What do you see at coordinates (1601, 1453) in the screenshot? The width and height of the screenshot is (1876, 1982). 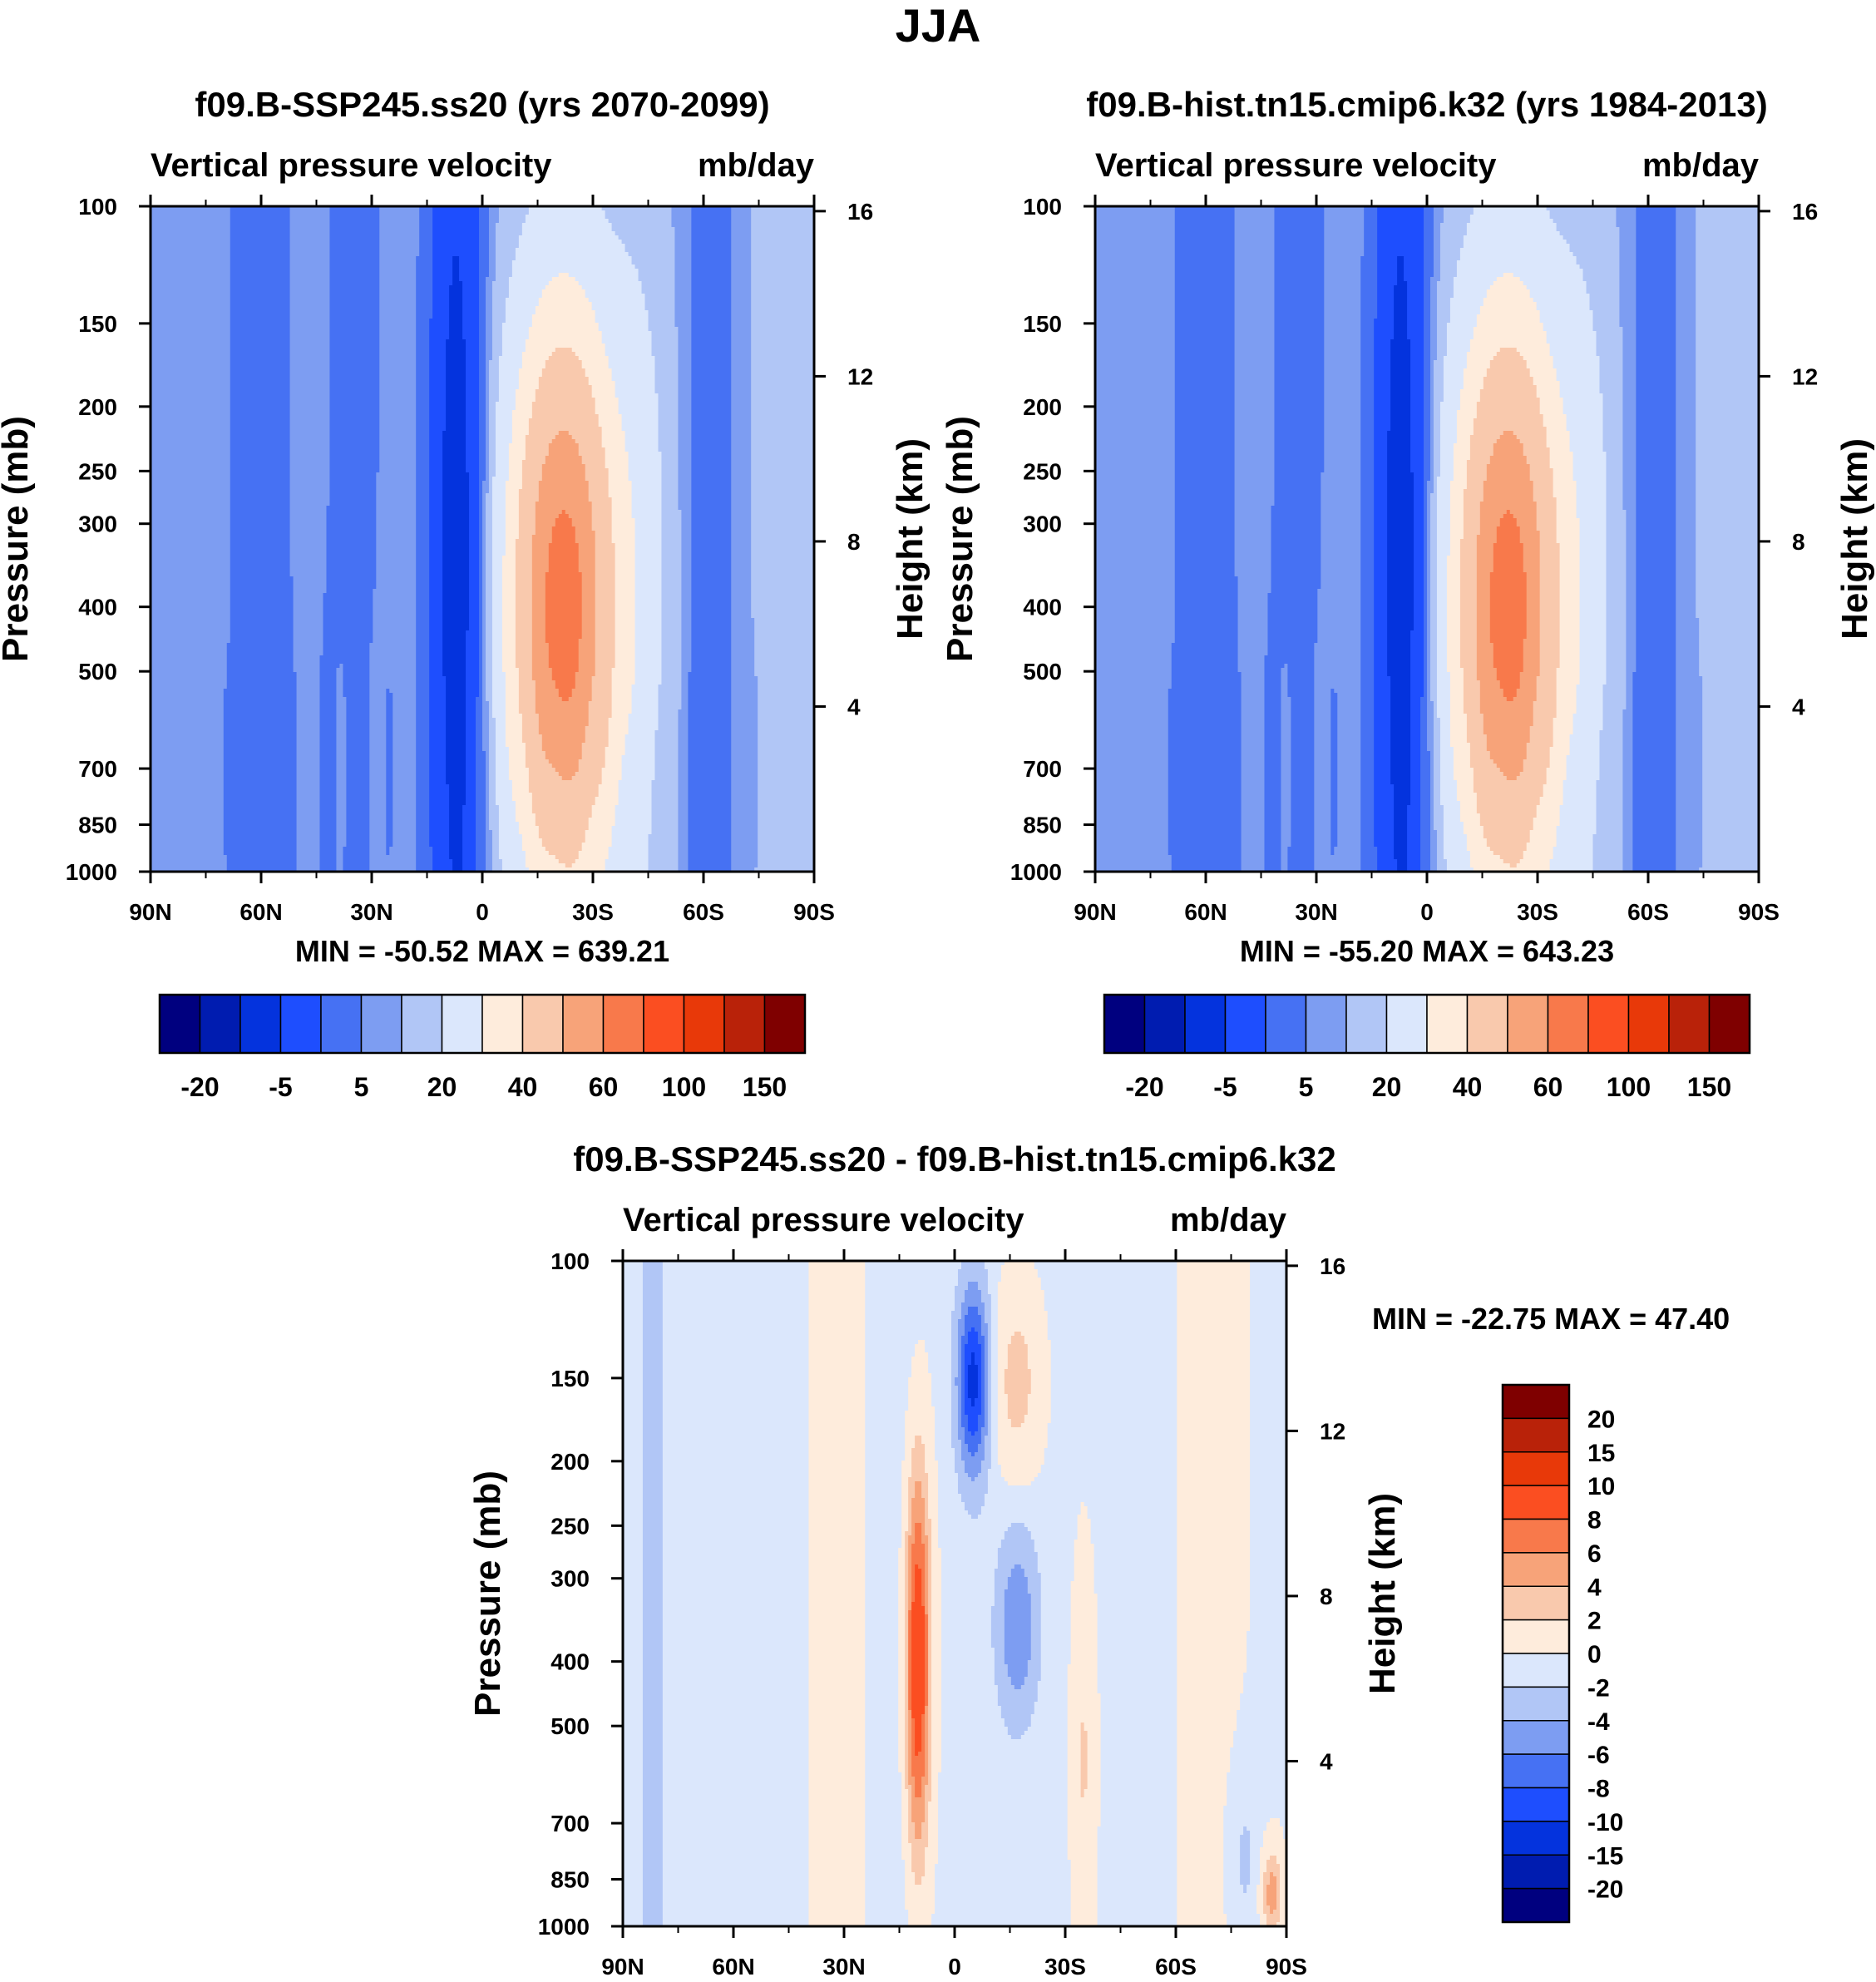 I see `p3-colorbar-label: 15` at bounding box center [1601, 1453].